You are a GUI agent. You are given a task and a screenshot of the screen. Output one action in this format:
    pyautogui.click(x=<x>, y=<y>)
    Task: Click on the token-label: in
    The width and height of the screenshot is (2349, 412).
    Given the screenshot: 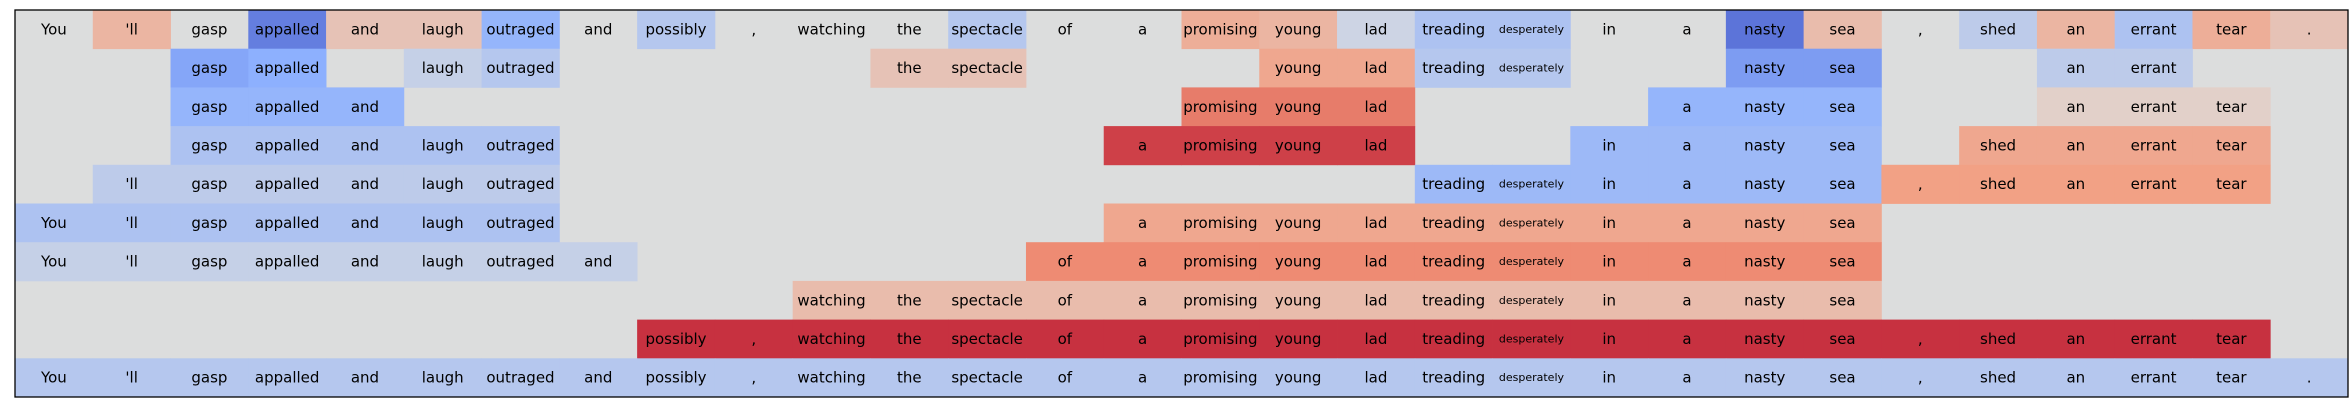 What is the action you would take?
    pyautogui.click(x=1609, y=339)
    